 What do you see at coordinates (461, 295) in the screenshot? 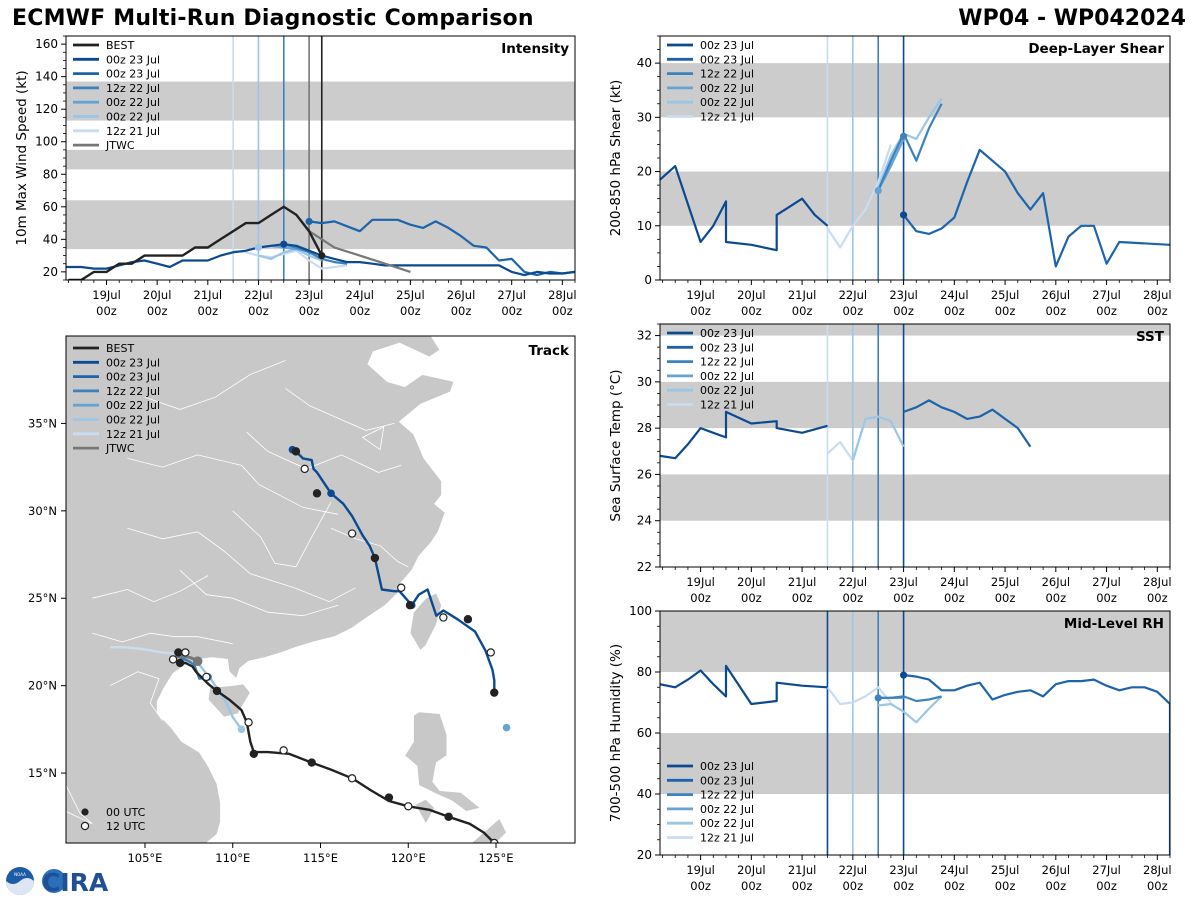
I see `intensity-xtick-date: 26Jul` at bounding box center [461, 295].